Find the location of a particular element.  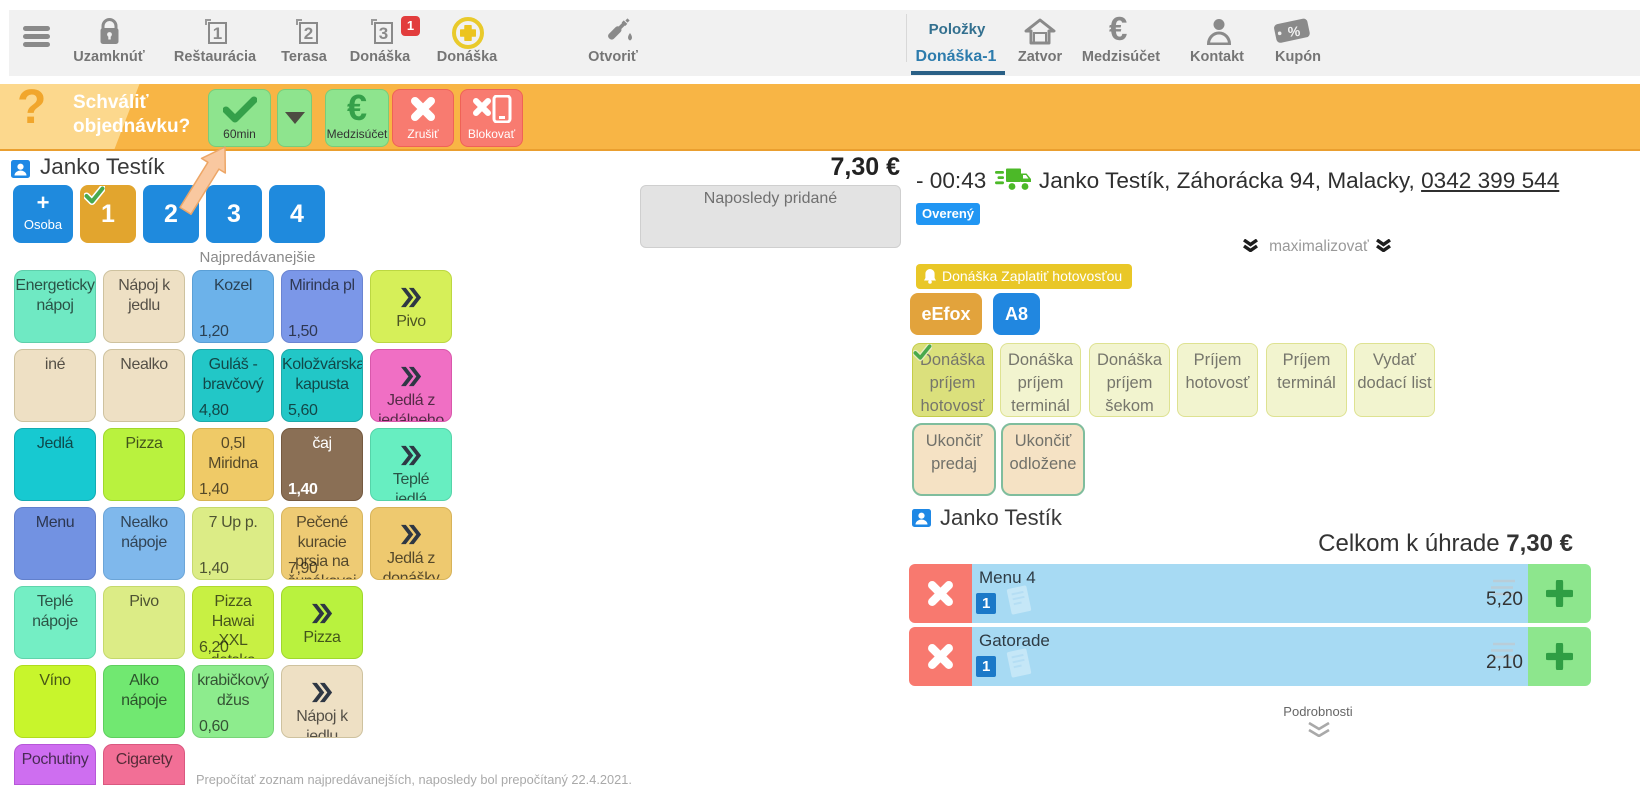

svg-text: 3 is located at coordinates (383, 33).